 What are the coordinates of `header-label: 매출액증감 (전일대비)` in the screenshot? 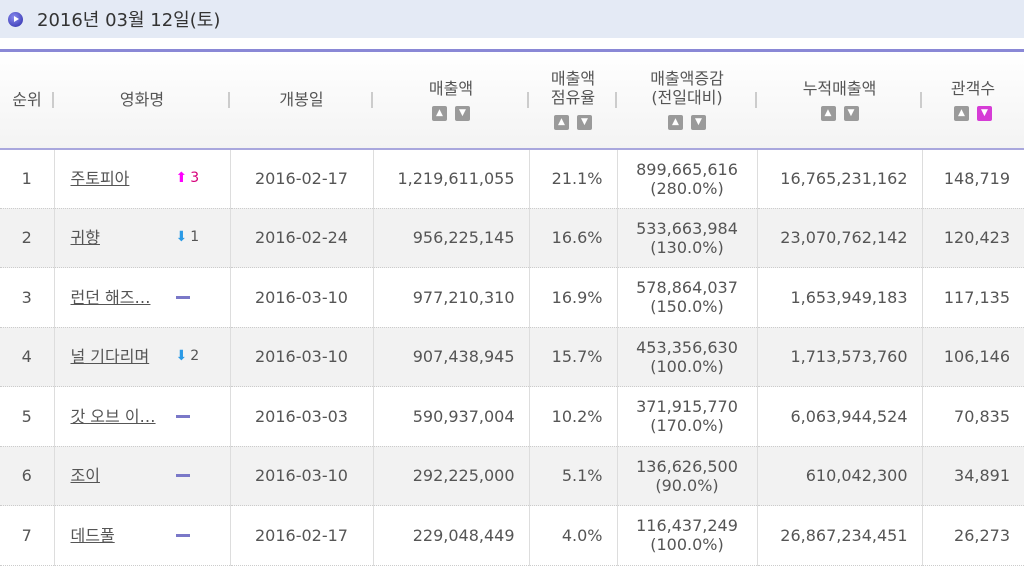 It's located at (687, 88).